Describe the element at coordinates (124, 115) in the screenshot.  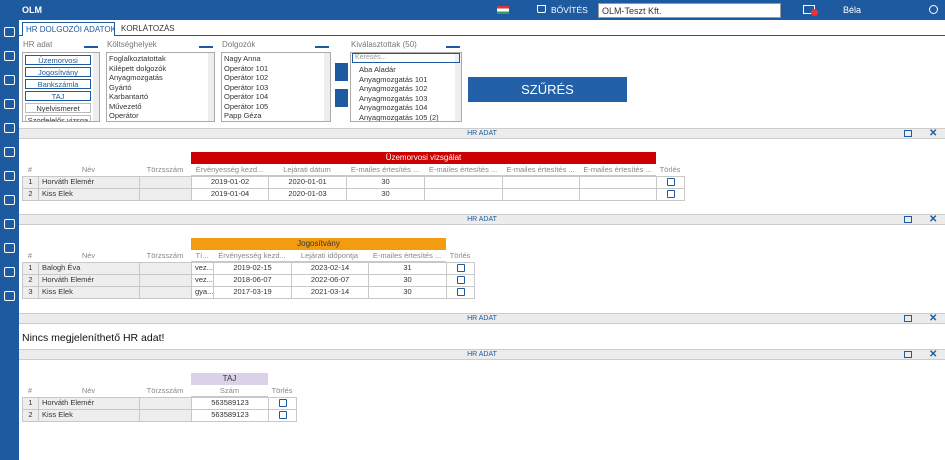
I see `list-item: Operátor` at that location.